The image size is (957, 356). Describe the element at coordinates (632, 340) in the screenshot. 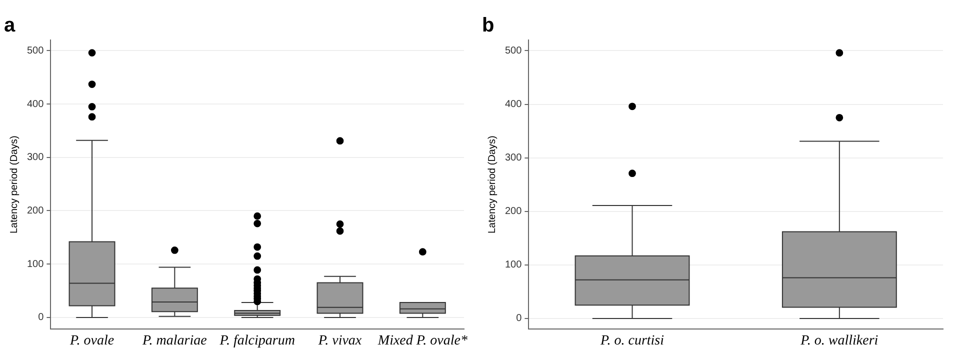

I see `x-tick-label: P. o. curtisi` at that location.